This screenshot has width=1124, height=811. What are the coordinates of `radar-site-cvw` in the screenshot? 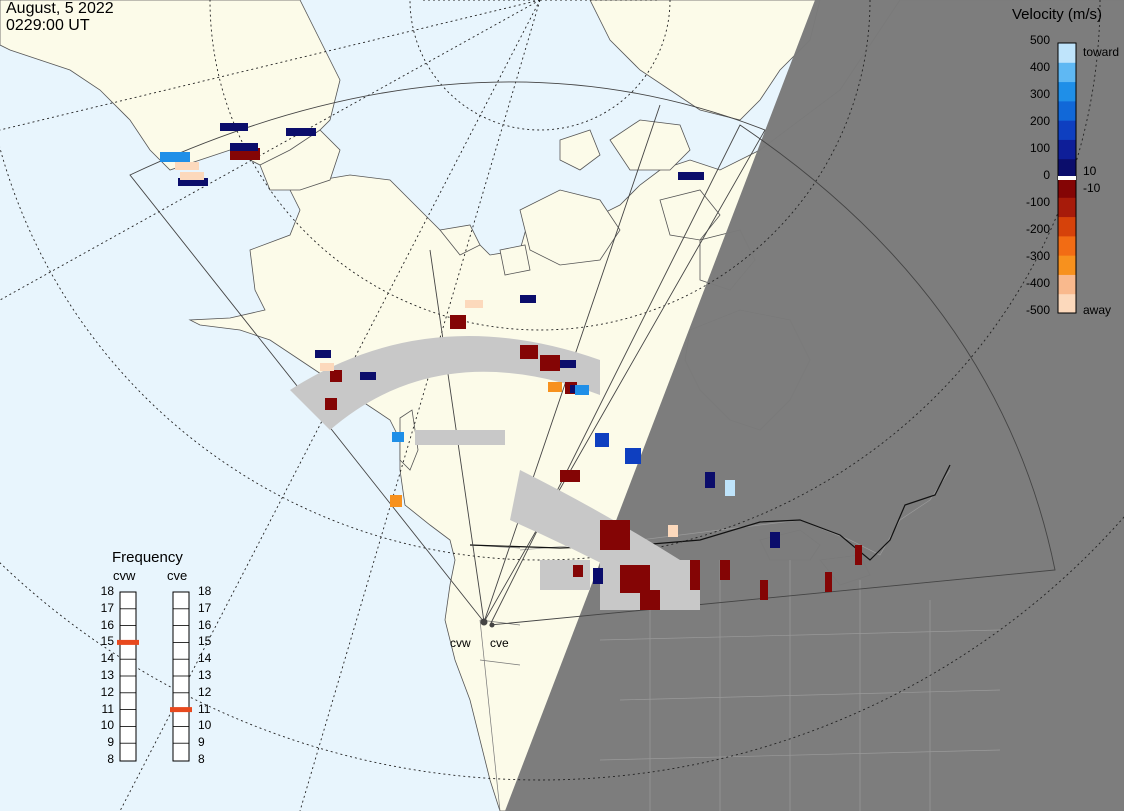 It's located at (484, 622).